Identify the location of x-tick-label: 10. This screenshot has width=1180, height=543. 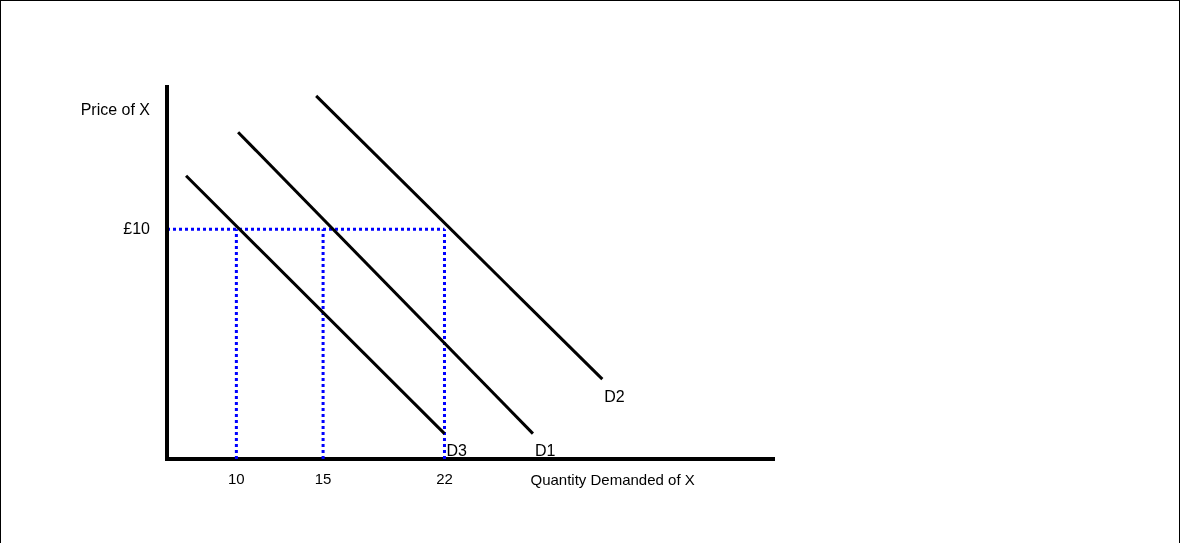
(236, 479).